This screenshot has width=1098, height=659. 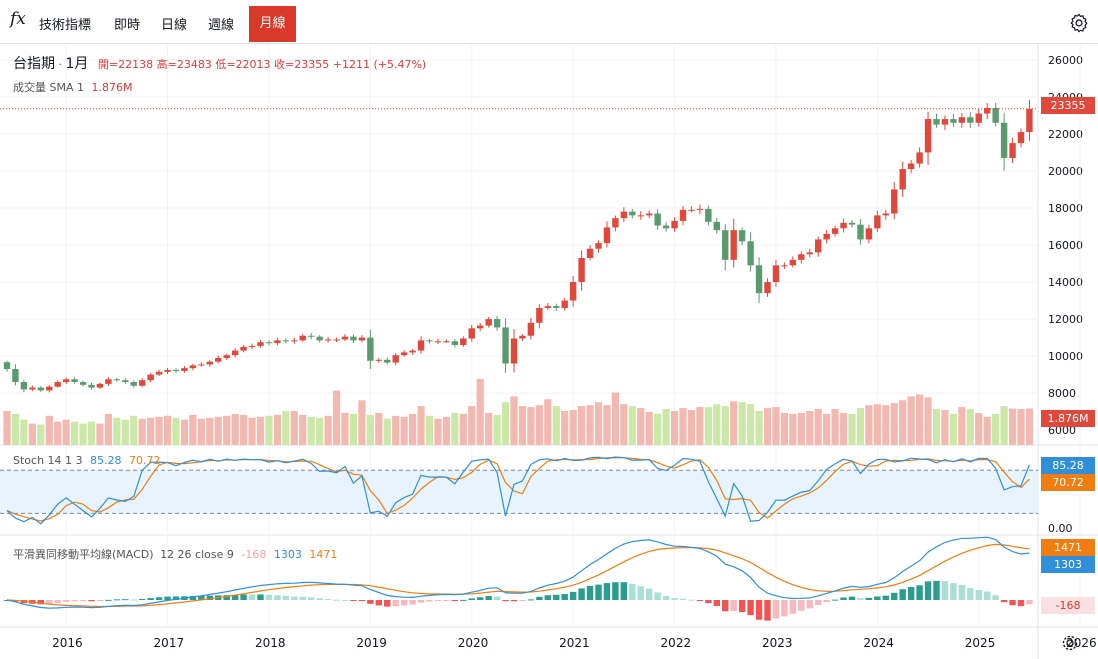 What do you see at coordinates (29, 460) in the screenshot?
I see `stoch-name: Stoch` at bounding box center [29, 460].